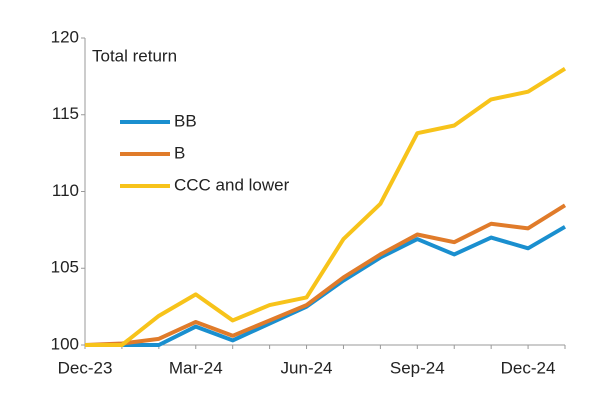 The image size is (600, 400). Describe the element at coordinates (528, 367) in the screenshot. I see `x-tick-label: Dec-24` at that location.